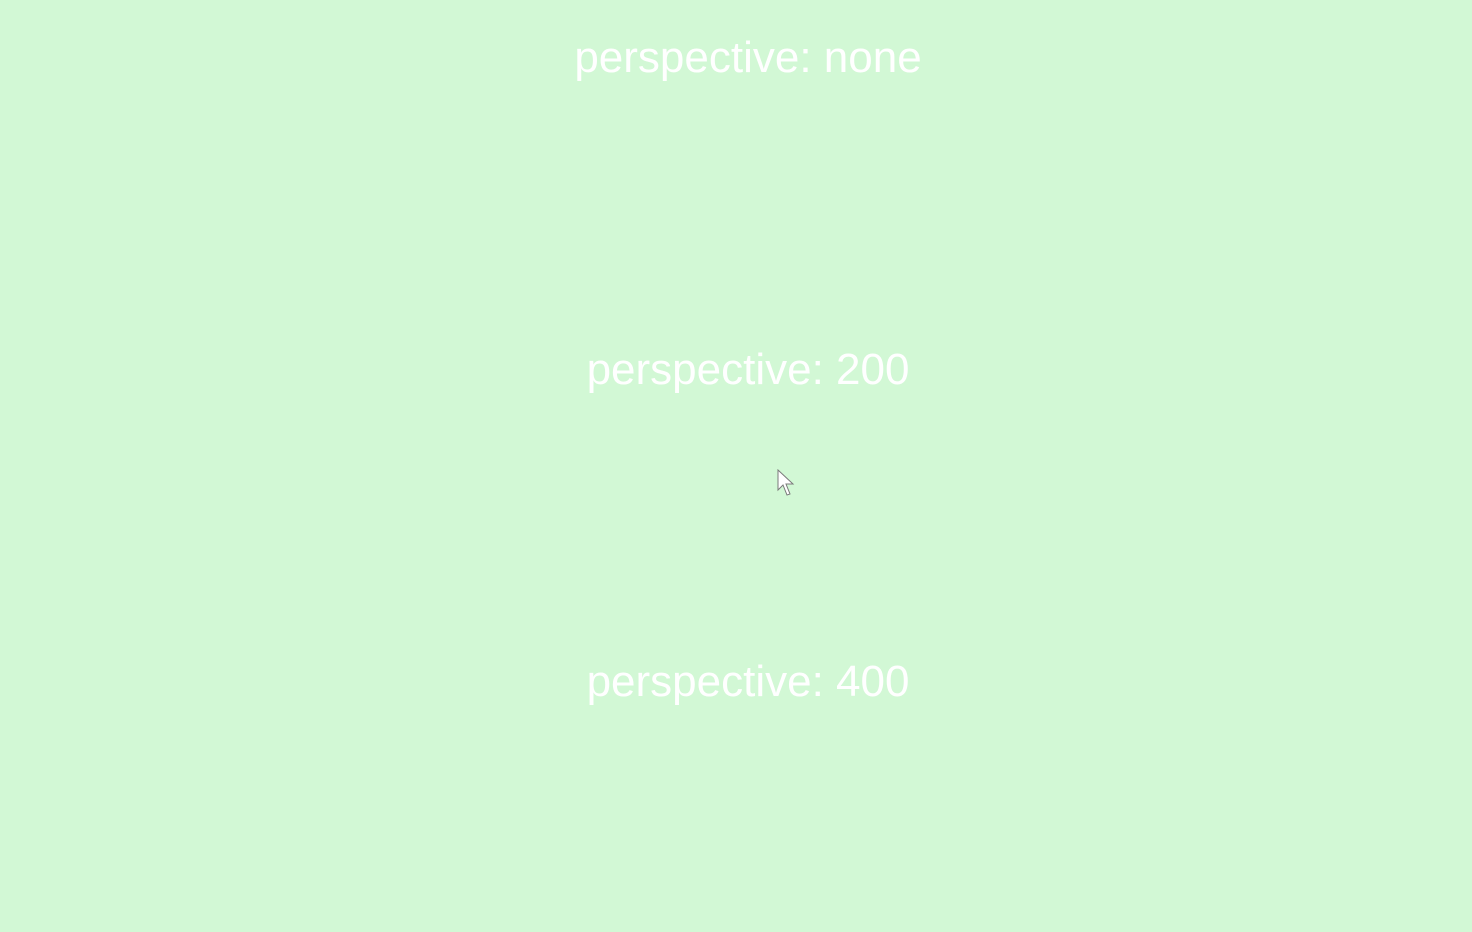 This screenshot has height=932, width=1472. What do you see at coordinates (786, 482) in the screenshot?
I see `arrow-cursor-icon` at bounding box center [786, 482].